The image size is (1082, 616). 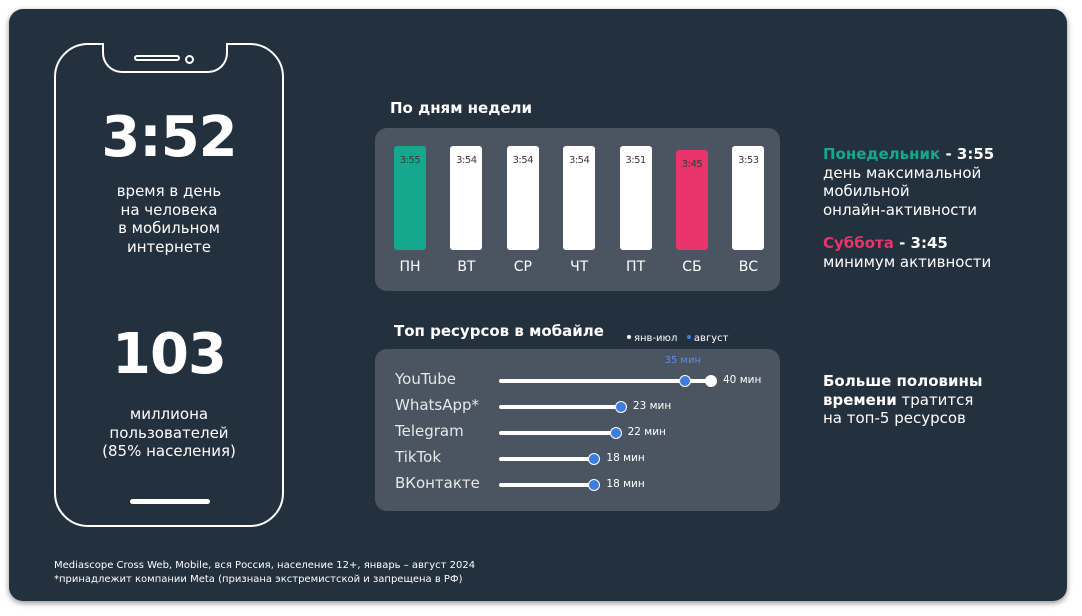 What do you see at coordinates (418, 457) in the screenshot?
I see `resource-name: TikTok` at bounding box center [418, 457].